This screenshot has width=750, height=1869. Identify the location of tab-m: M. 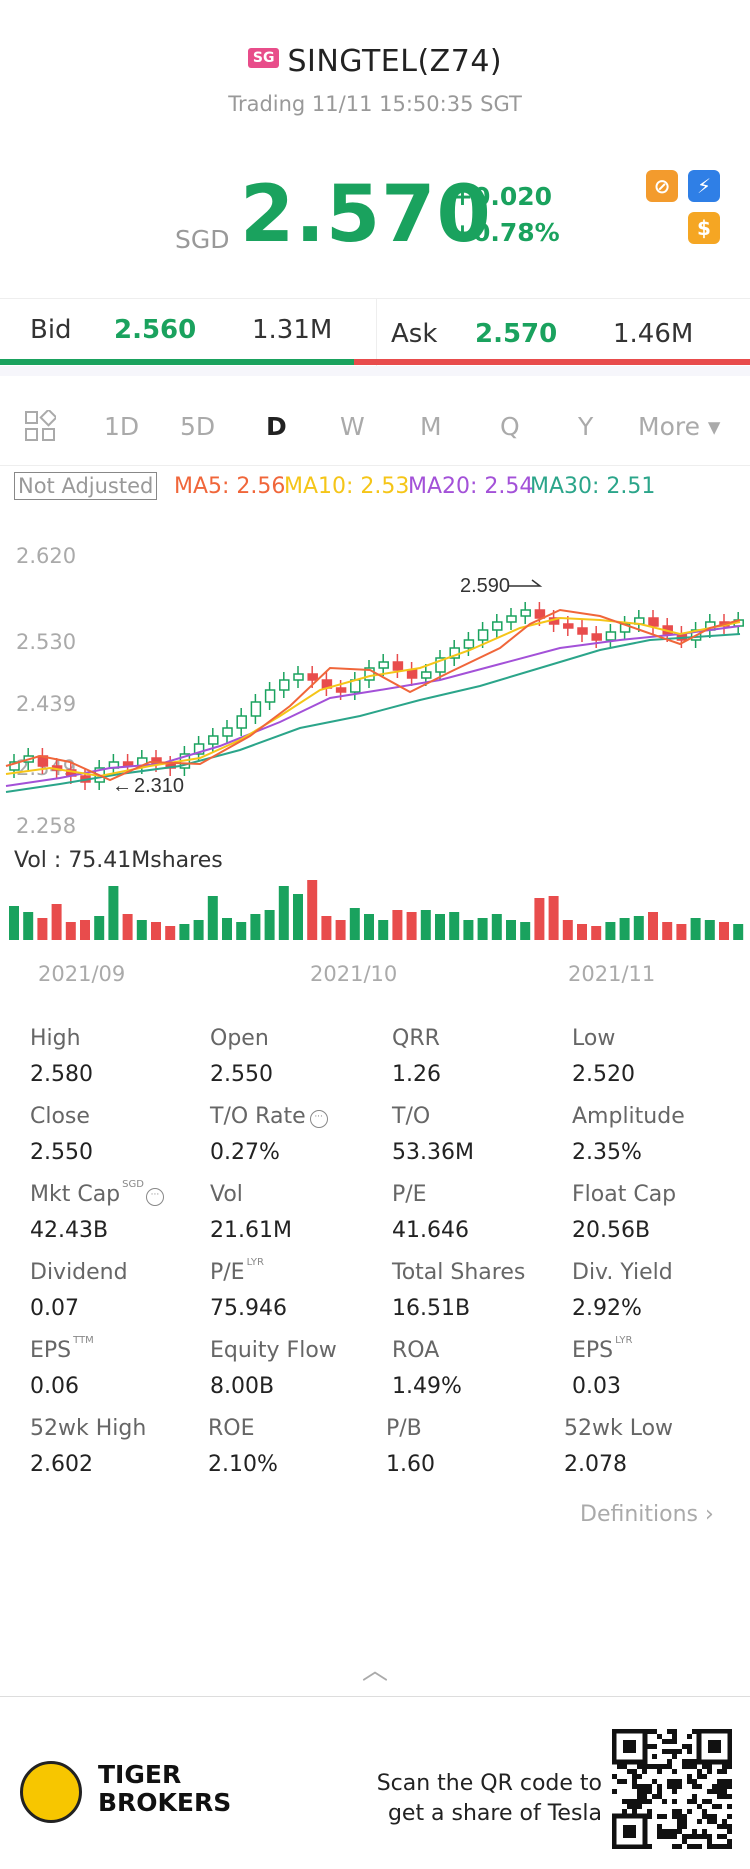
(431, 426).